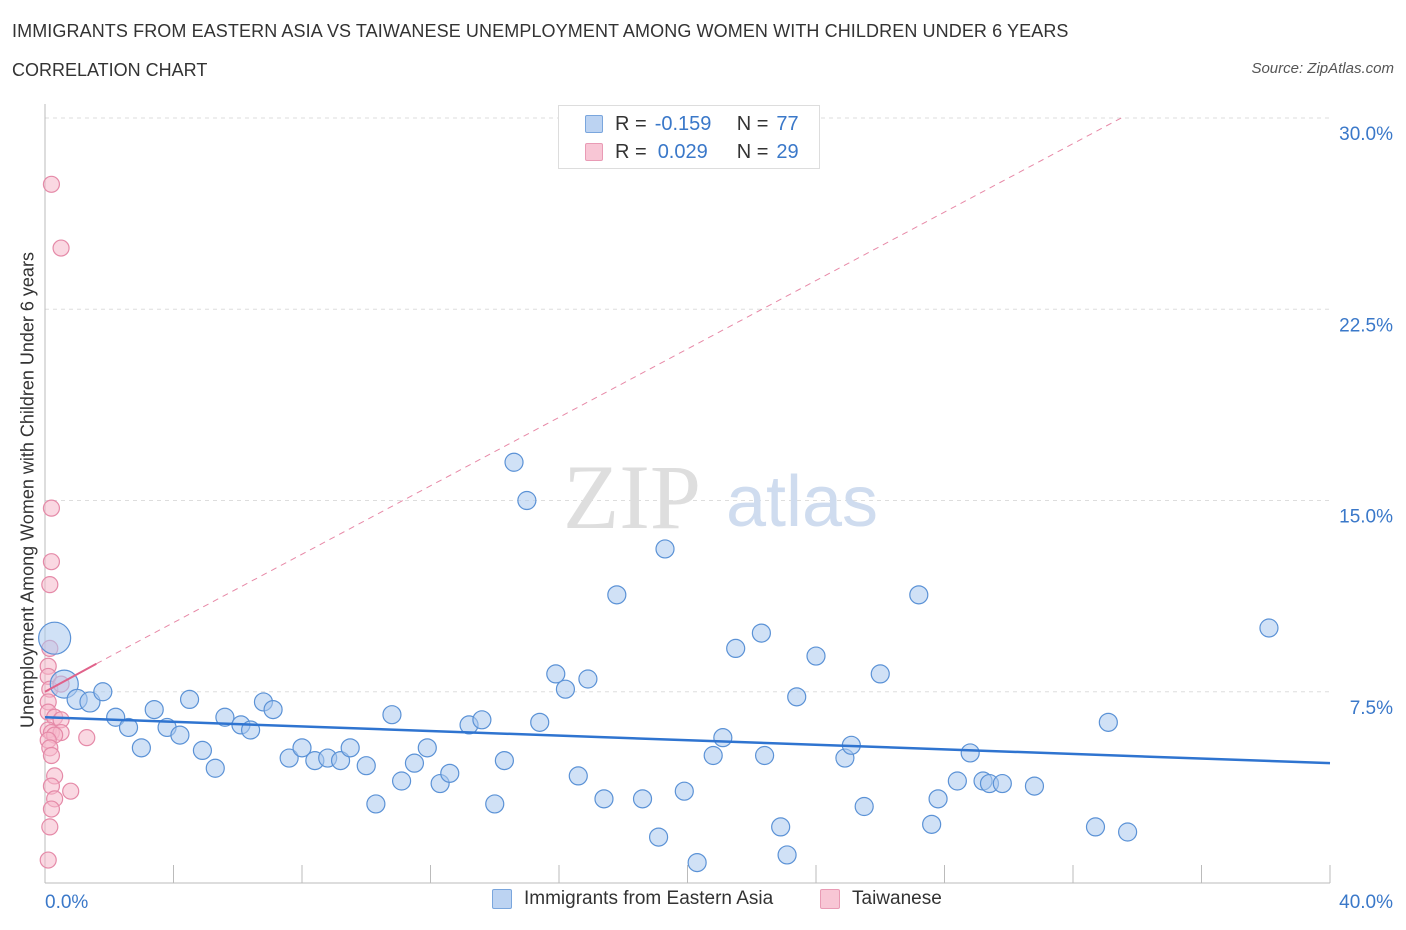  Describe the element at coordinates (70, 677) in the screenshot. I see `taiwanese-trend-line` at that location.